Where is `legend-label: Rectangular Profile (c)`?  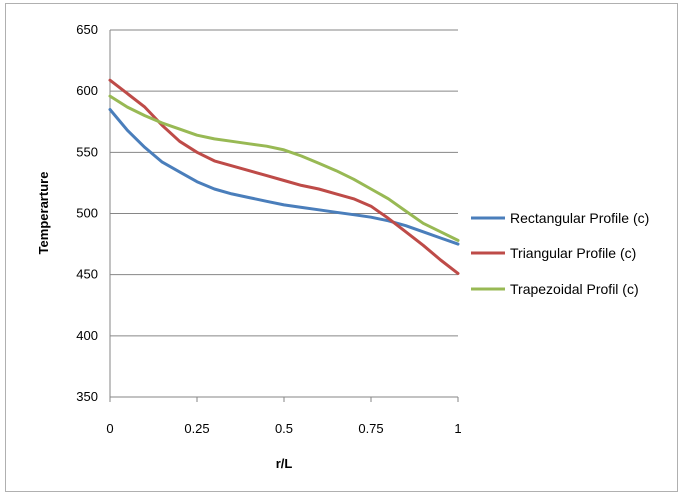
legend-label: Rectangular Profile (c) is located at coordinates (579, 218).